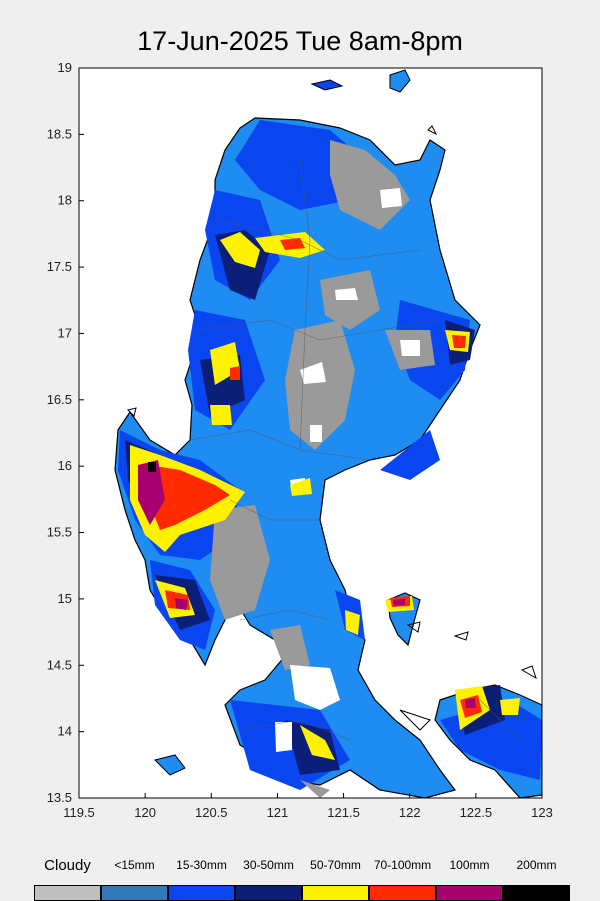 The image size is (600, 901). What do you see at coordinates (59, 399) in the screenshot?
I see `y-tick-label: 16.5` at bounding box center [59, 399].